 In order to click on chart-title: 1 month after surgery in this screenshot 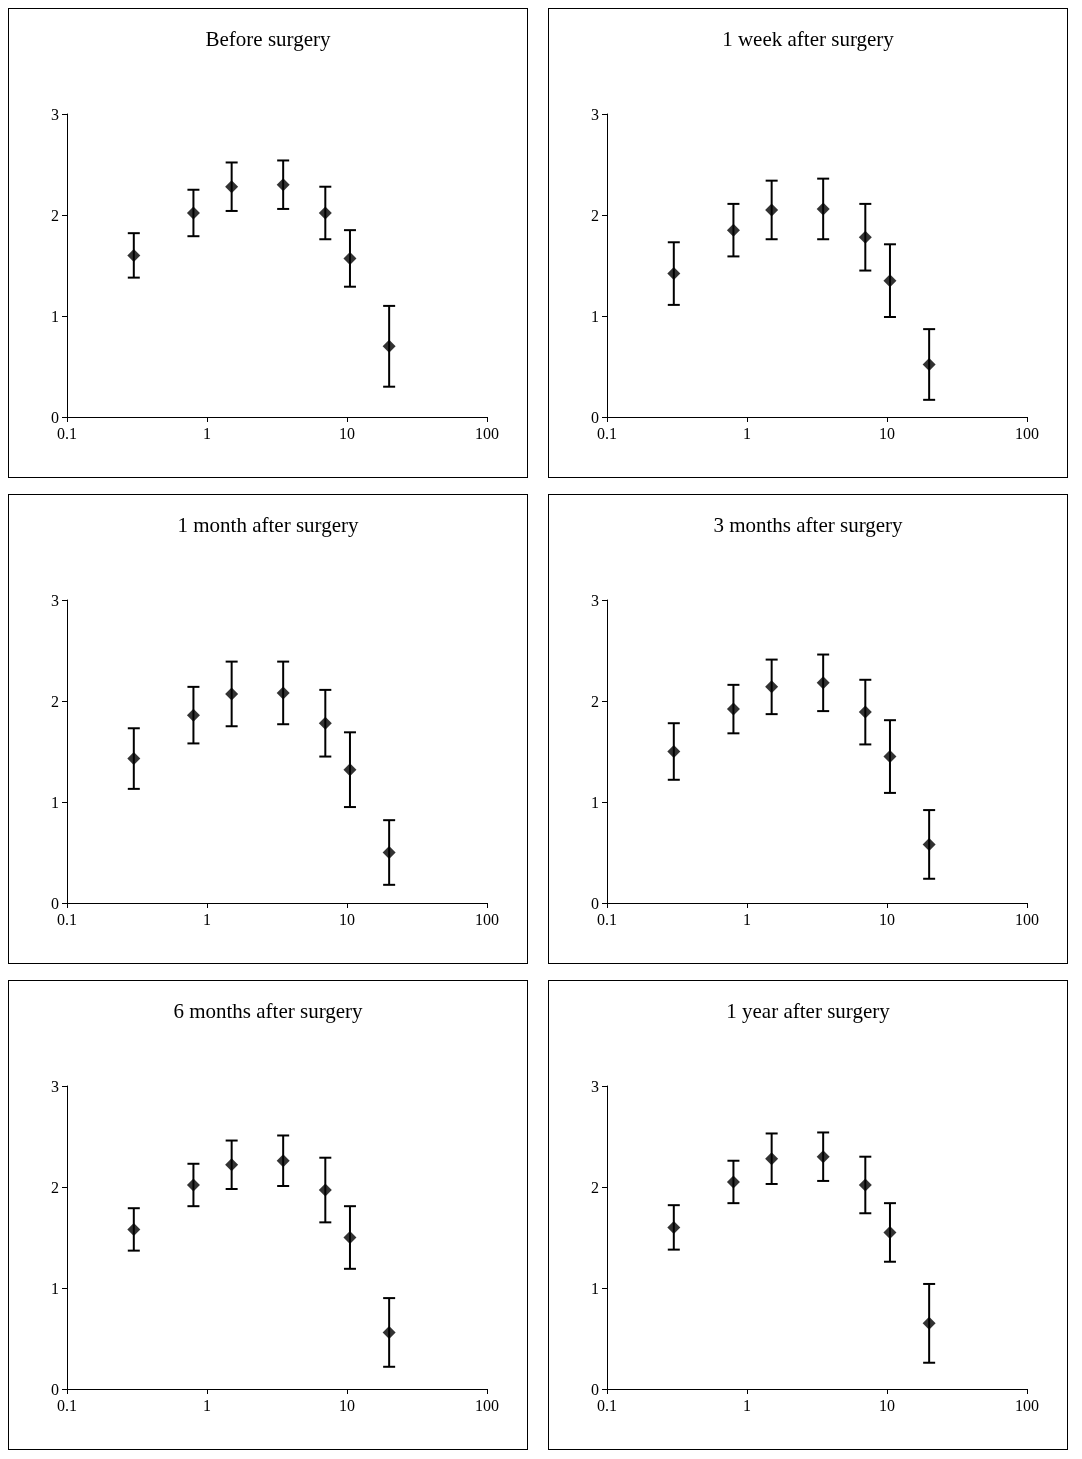, I will do `click(268, 524)`.